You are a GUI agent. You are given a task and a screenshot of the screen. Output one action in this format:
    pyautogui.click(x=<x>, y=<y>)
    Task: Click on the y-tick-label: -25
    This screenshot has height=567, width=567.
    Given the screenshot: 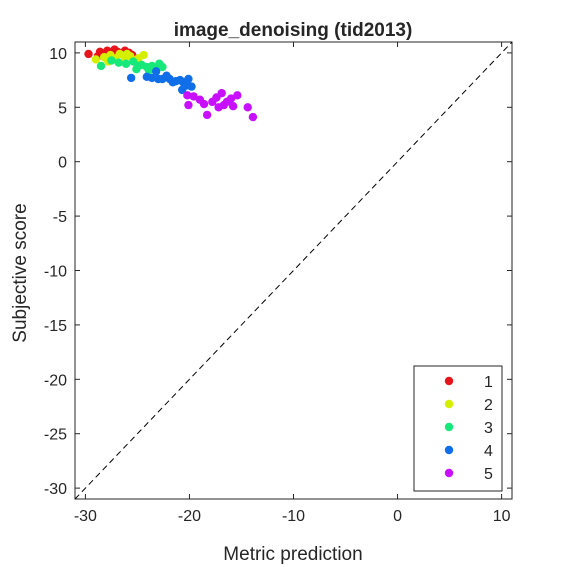 What is the action you would take?
    pyautogui.click(x=55, y=435)
    